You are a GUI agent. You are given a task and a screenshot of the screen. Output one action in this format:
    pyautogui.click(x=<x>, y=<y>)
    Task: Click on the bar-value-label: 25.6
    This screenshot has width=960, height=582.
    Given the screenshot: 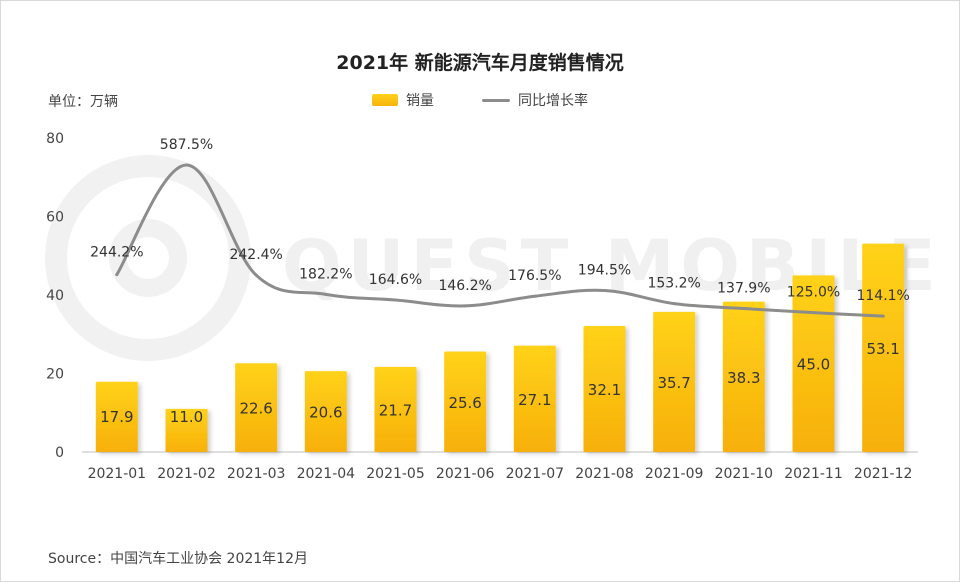 What is the action you would take?
    pyautogui.click(x=464, y=403)
    